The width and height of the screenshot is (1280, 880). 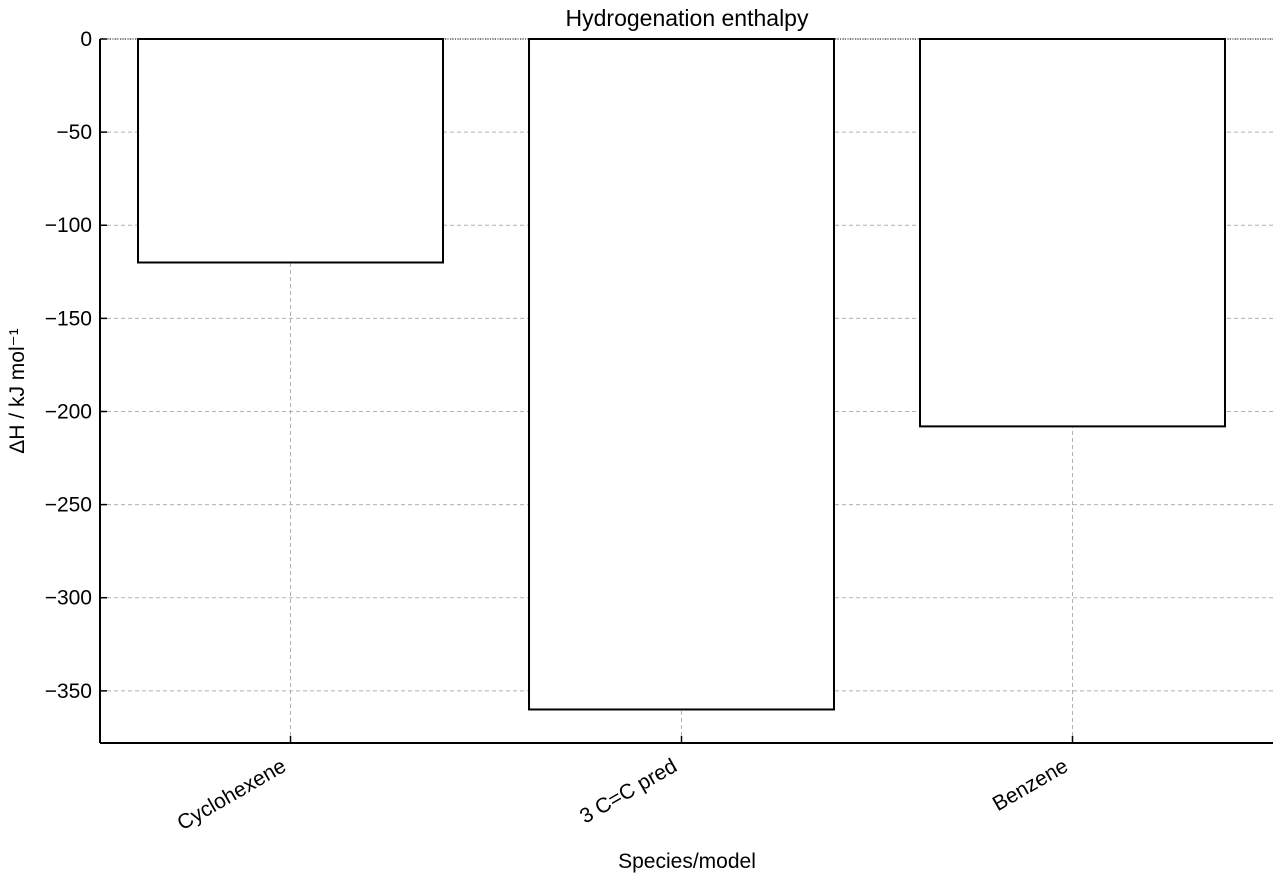 I want to click on y-tick-label: −150, so click(x=68, y=318).